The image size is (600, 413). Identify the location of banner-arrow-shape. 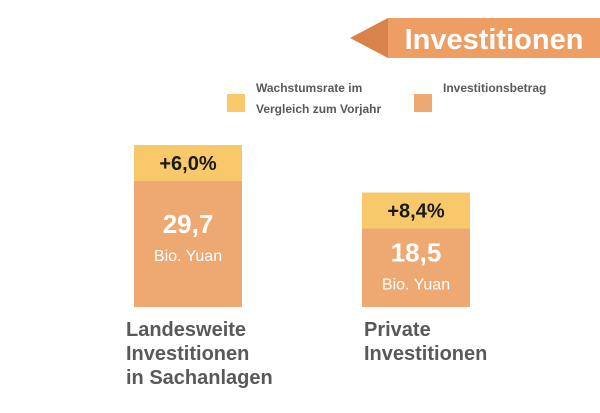
(369, 38).